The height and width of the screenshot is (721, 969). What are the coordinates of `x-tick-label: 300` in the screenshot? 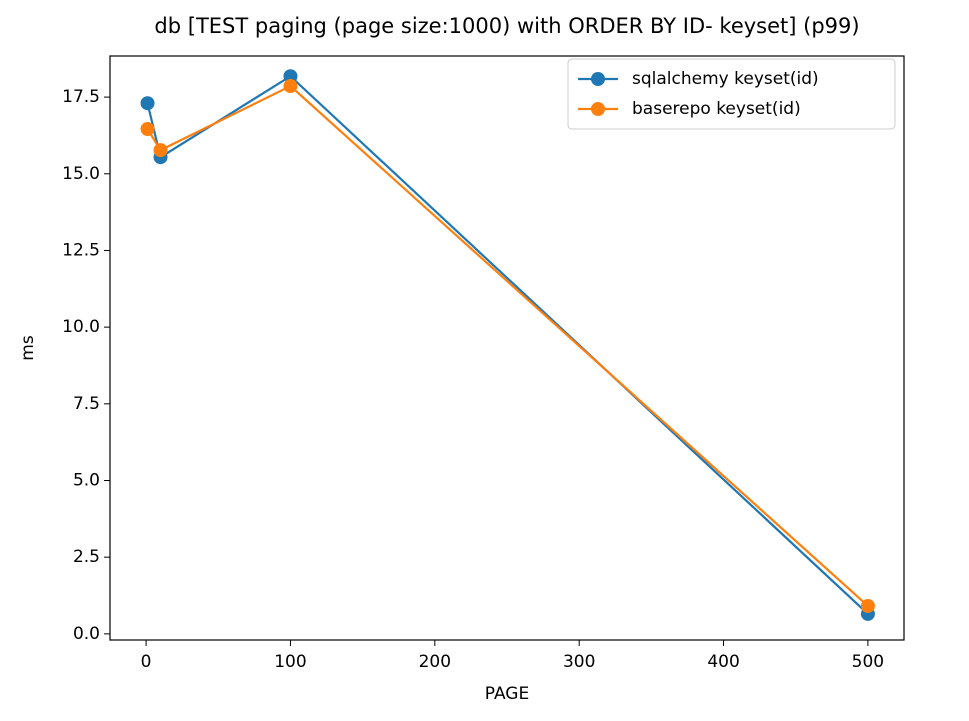 It's located at (579, 662).